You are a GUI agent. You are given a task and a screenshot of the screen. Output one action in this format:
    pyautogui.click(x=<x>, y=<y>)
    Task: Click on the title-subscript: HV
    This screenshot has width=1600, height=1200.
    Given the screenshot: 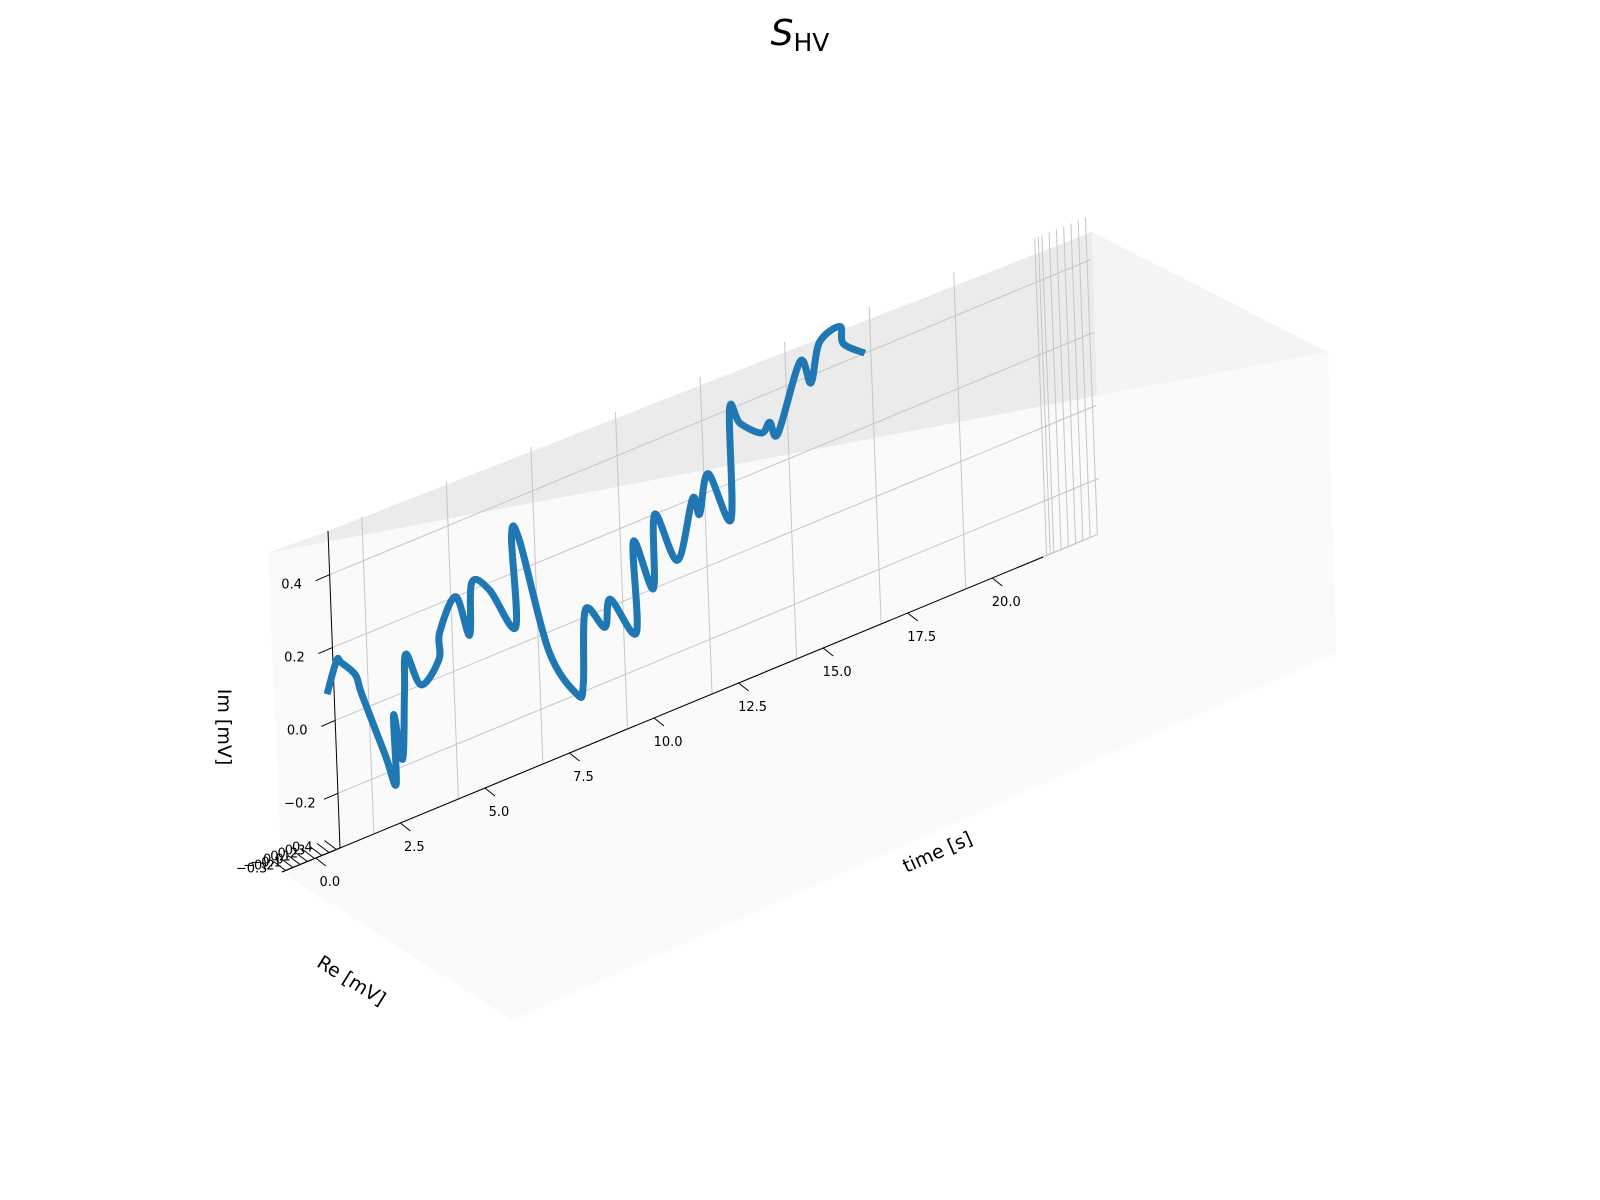 What is the action you would take?
    pyautogui.click(x=811, y=42)
    